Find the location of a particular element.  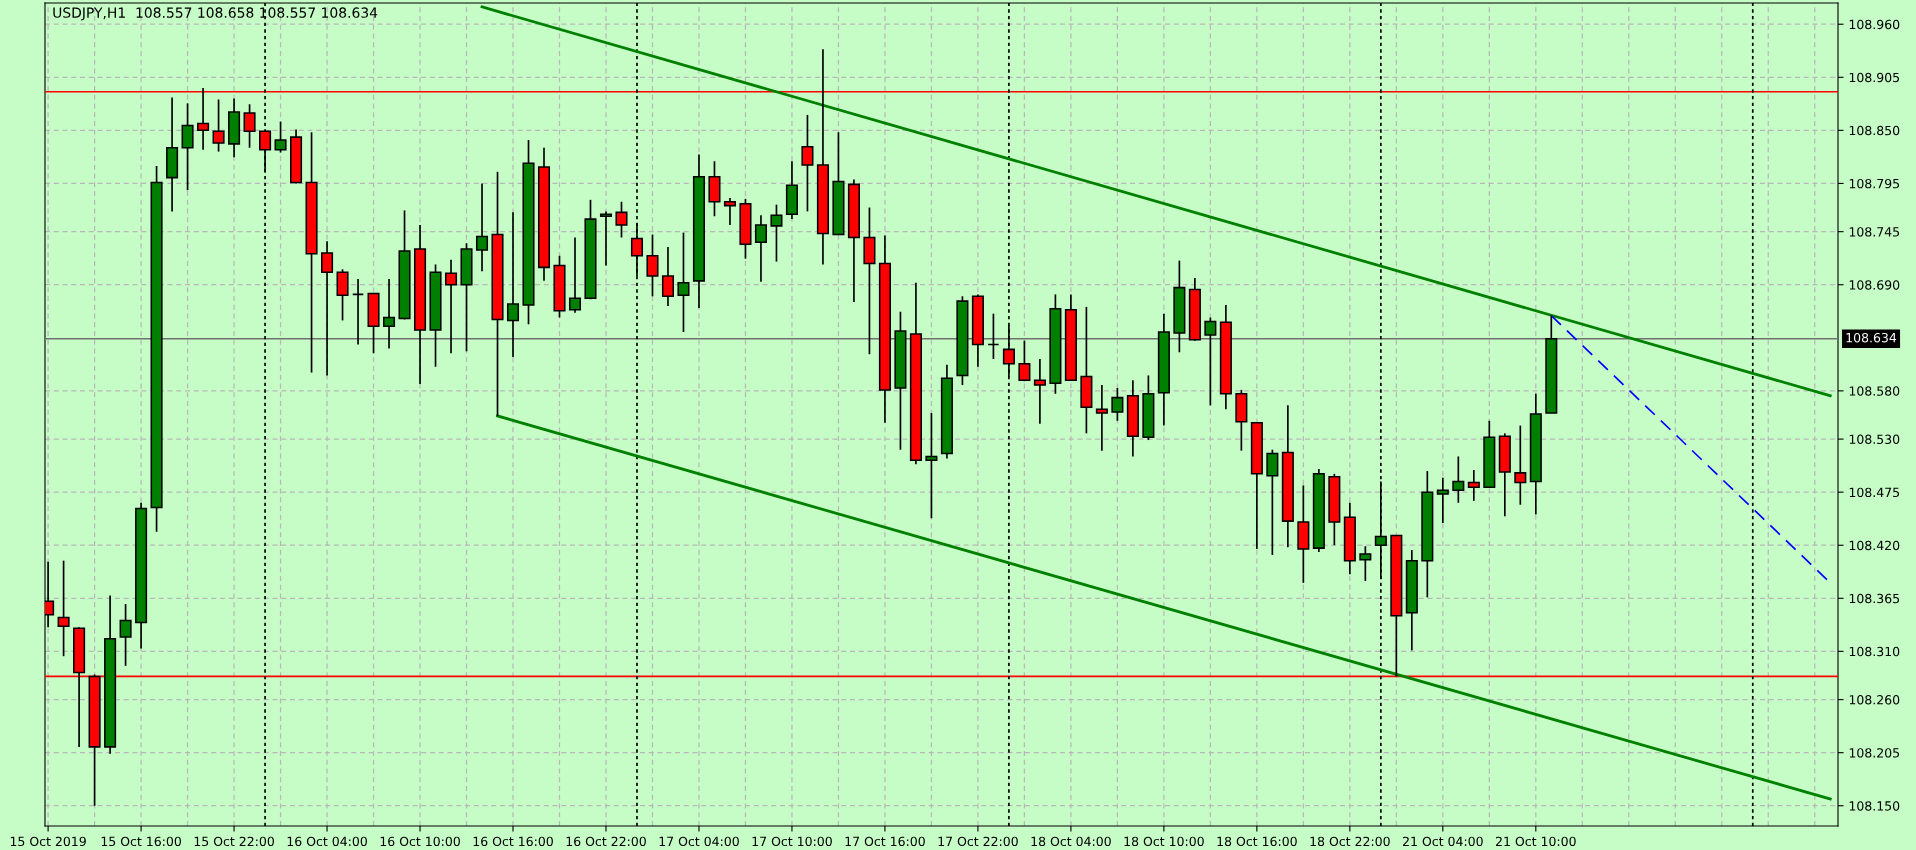

y-tick-label: 108.580 is located at coordinates (1874, 391).